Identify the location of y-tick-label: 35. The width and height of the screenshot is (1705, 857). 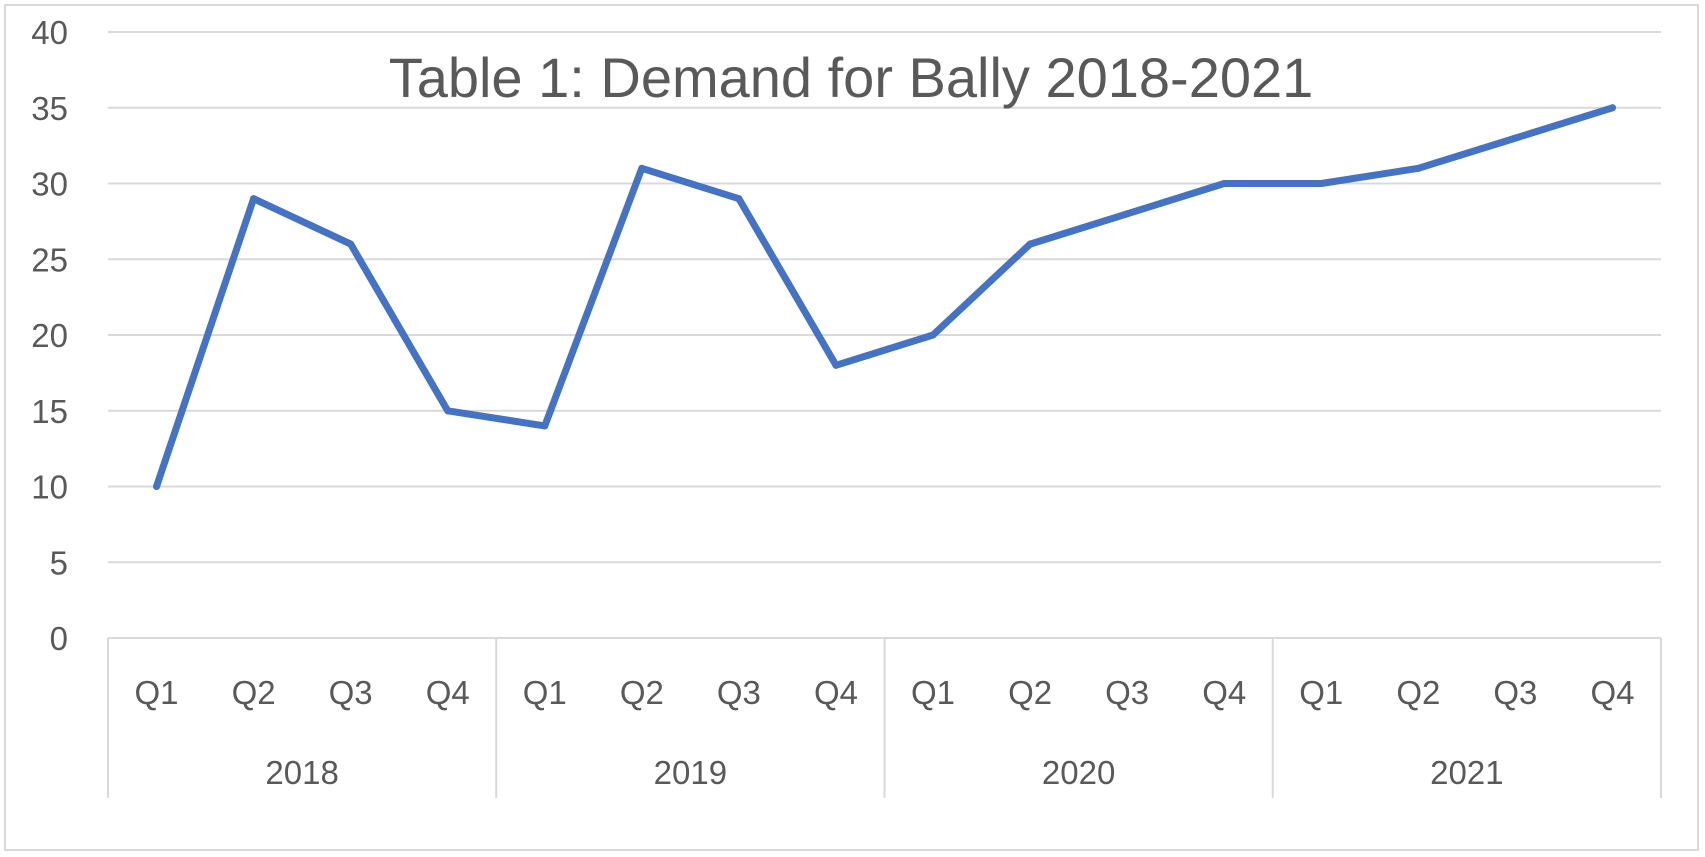
(49, 108).